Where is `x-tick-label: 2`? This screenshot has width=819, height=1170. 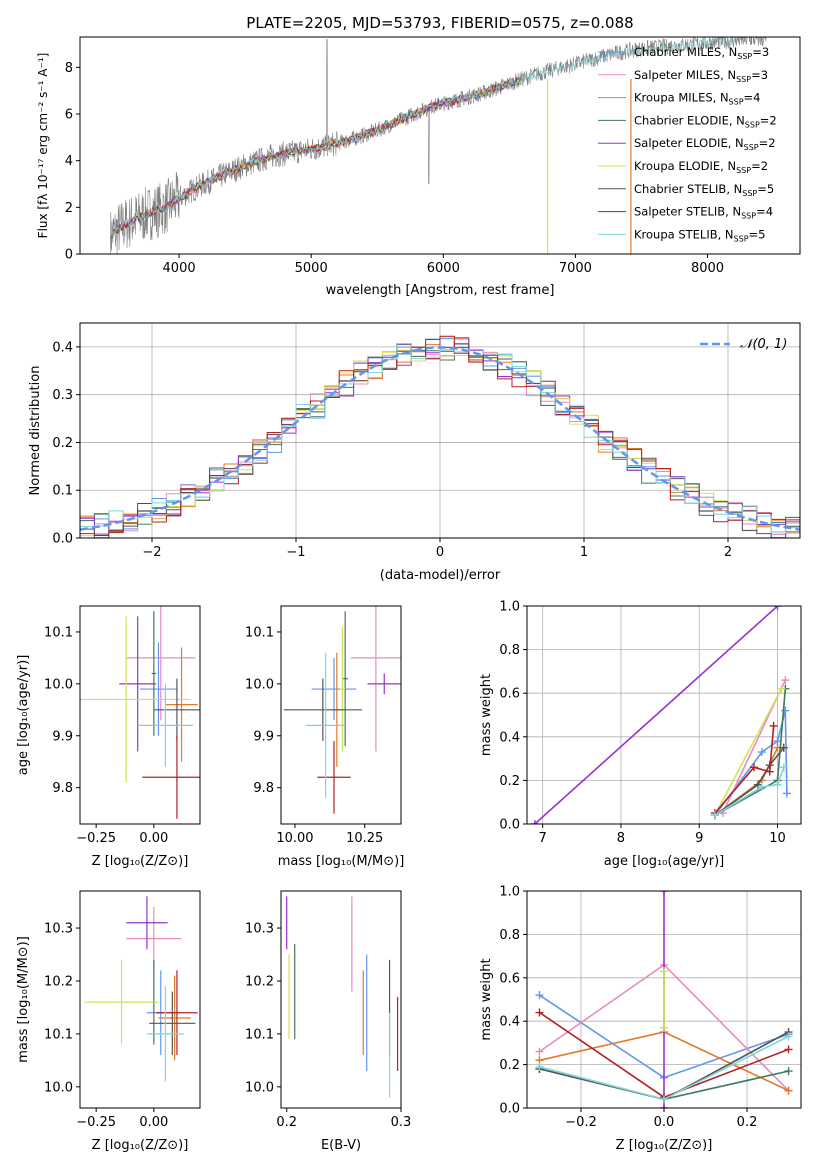 x-tick-label: 2 is located at coordinates (728, 552).